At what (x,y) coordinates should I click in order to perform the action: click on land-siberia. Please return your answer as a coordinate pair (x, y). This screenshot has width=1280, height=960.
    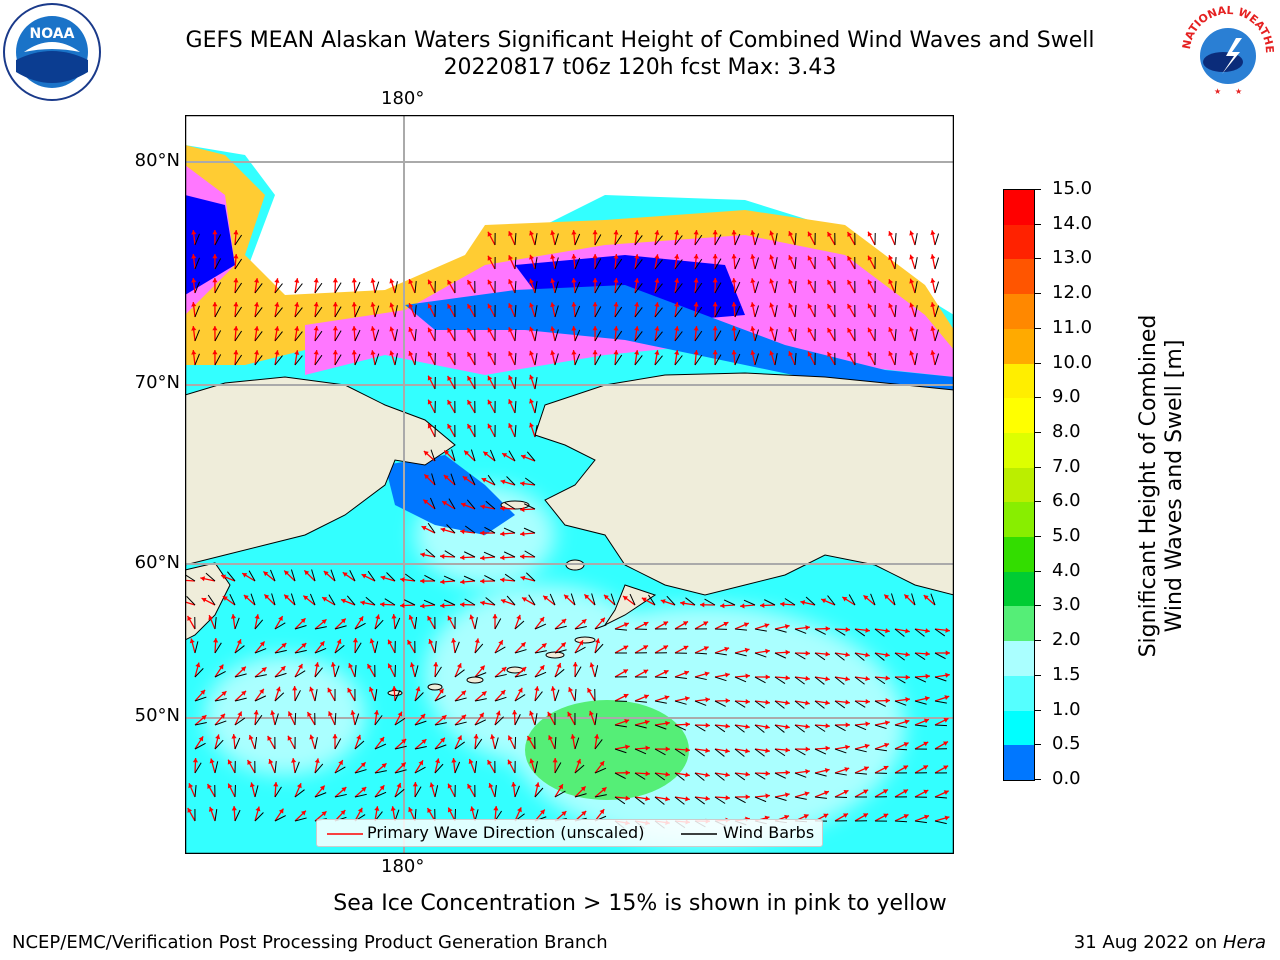
    Looking at the image, I should click on (320, 471).